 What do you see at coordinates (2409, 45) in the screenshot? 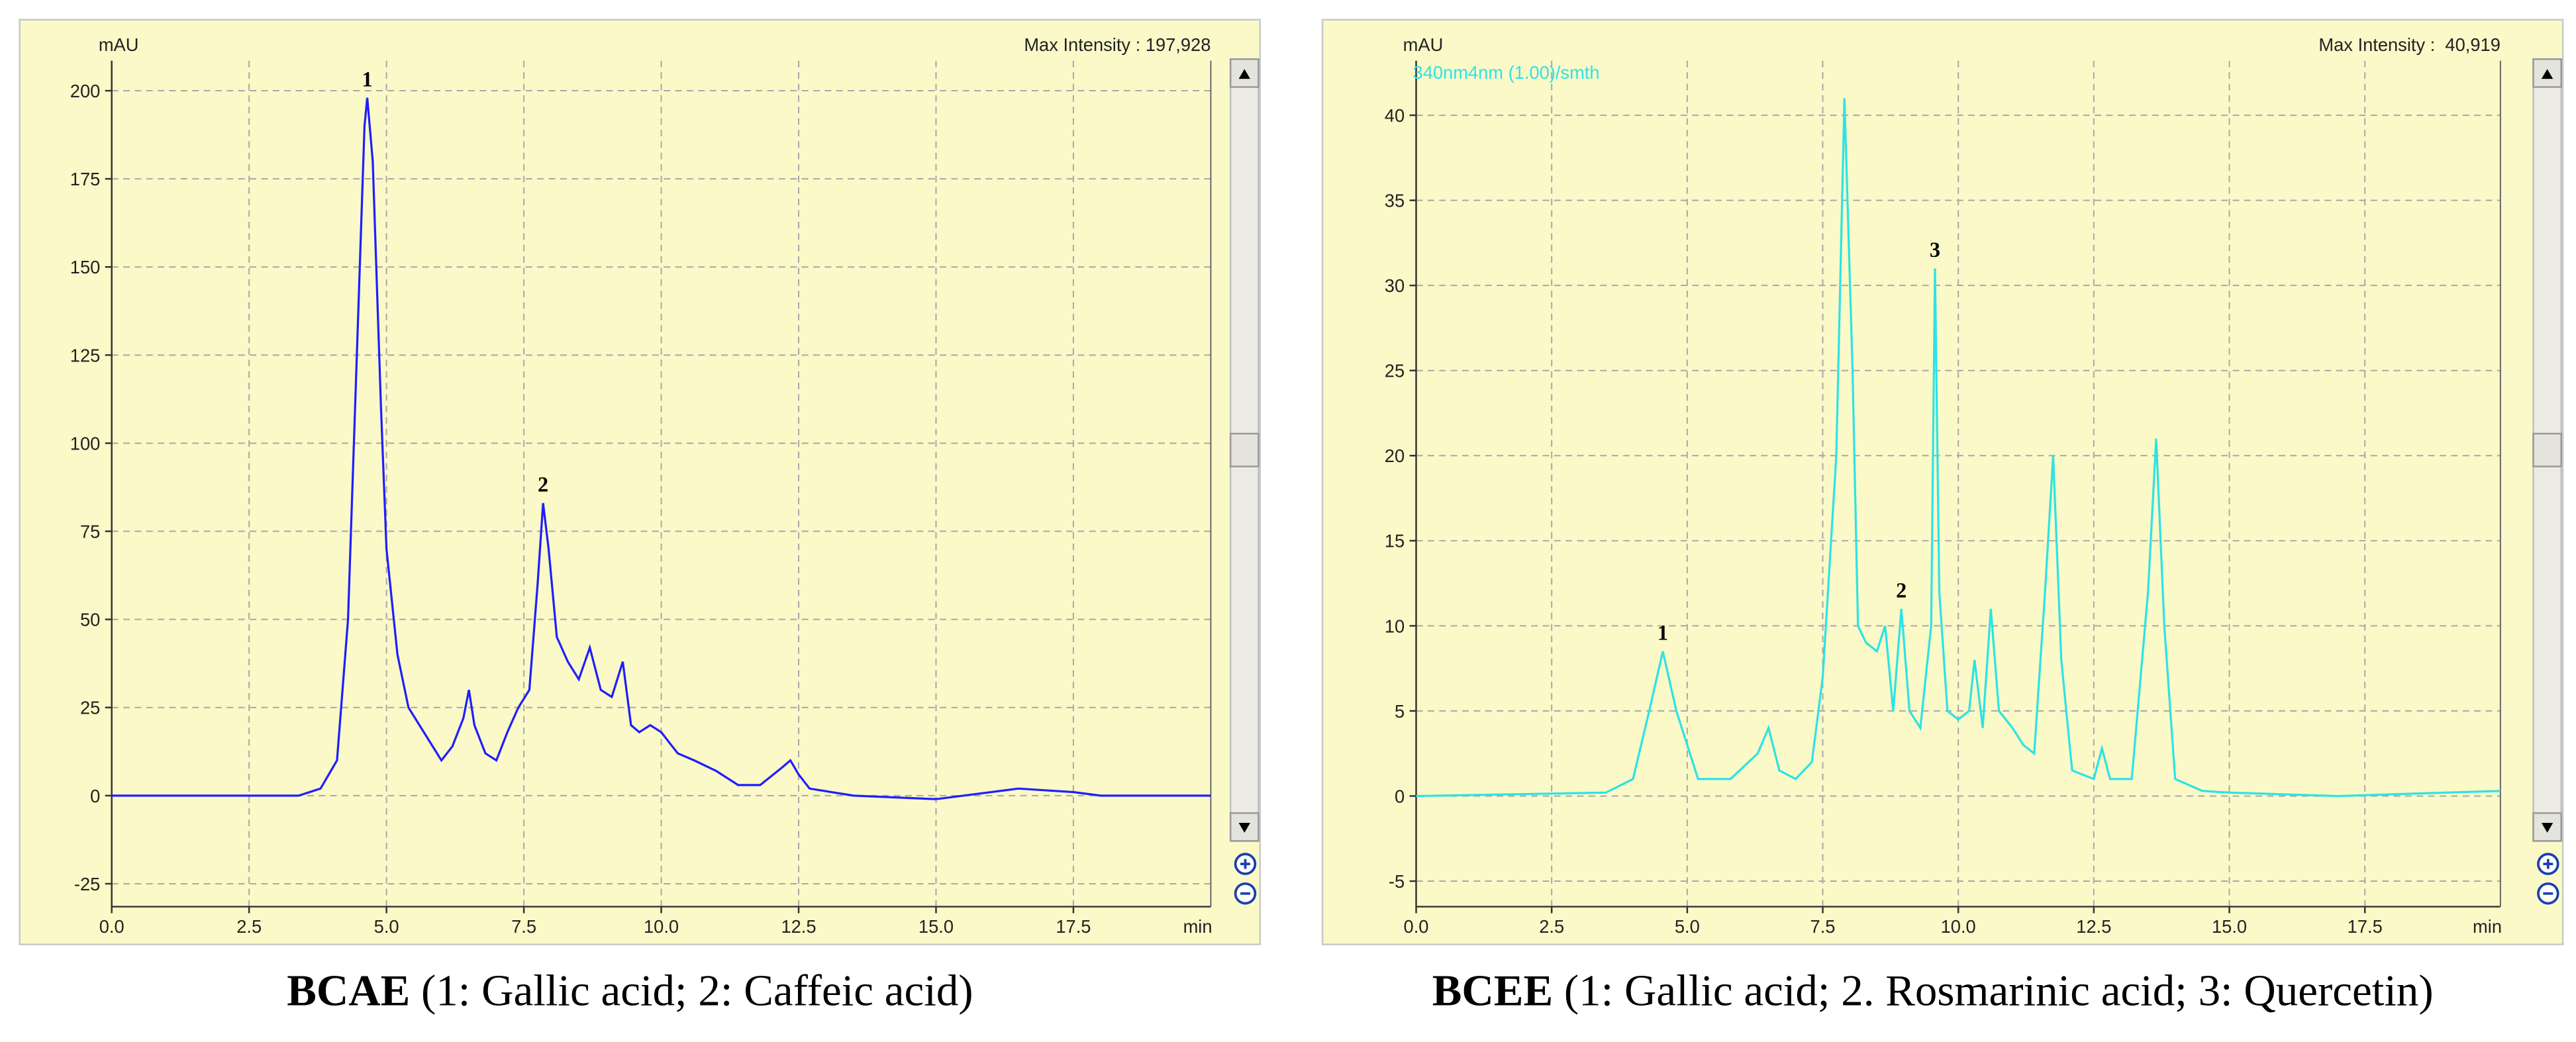
I see `max-intensity: Max Intensity : 40,919` at bounding box center [2409, 45].